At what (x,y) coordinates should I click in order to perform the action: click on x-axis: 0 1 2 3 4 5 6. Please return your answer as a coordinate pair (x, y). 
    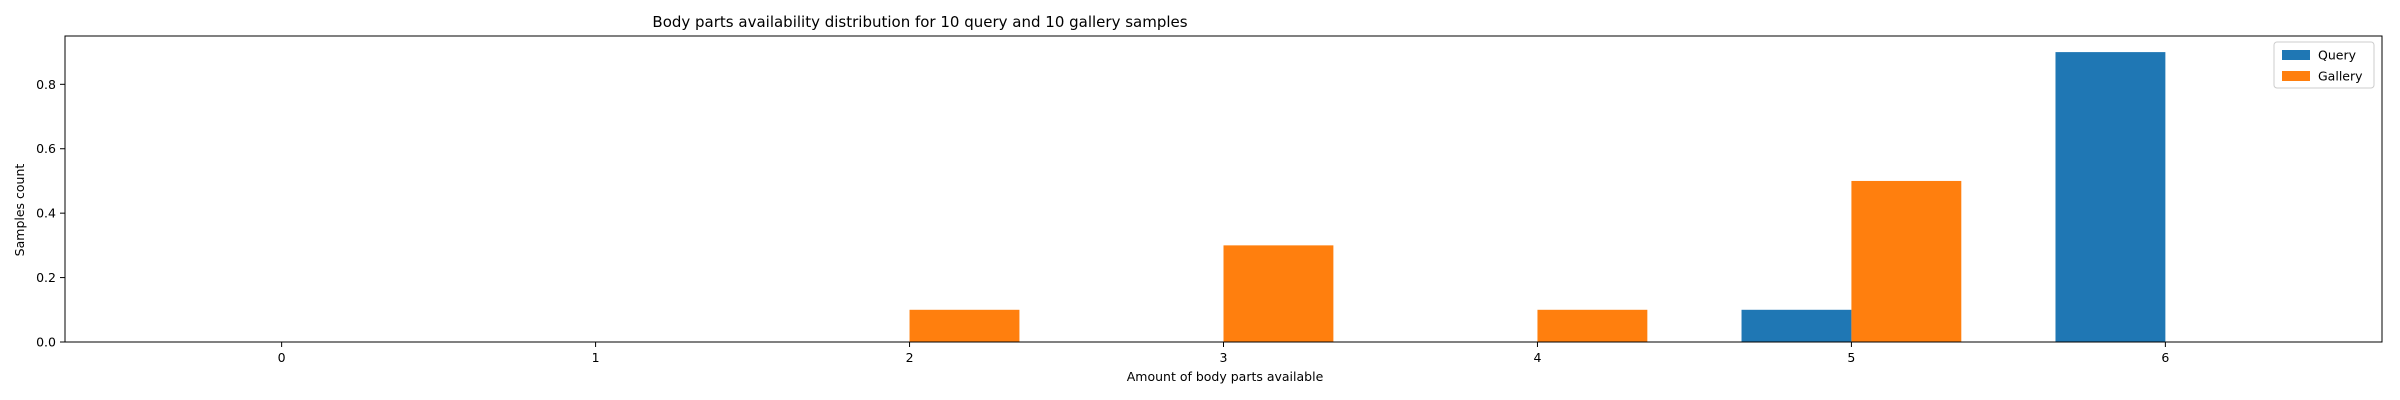
    Looking at the image, I should click on (1223, 353).